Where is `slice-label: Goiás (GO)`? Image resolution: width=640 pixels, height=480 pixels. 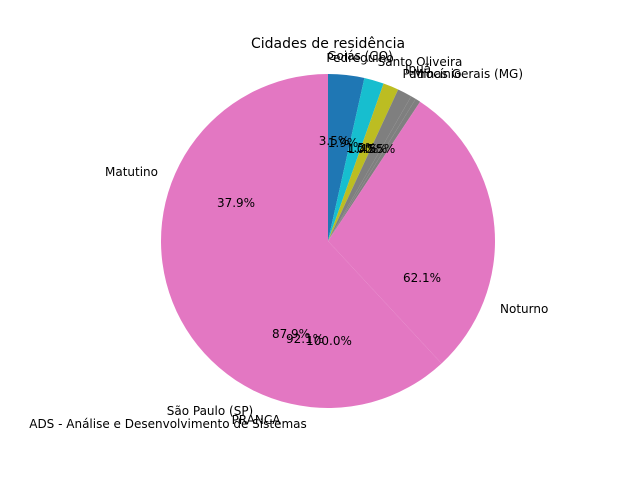
slice-label: Goiás (GO) is located at coordinates (360, 56).